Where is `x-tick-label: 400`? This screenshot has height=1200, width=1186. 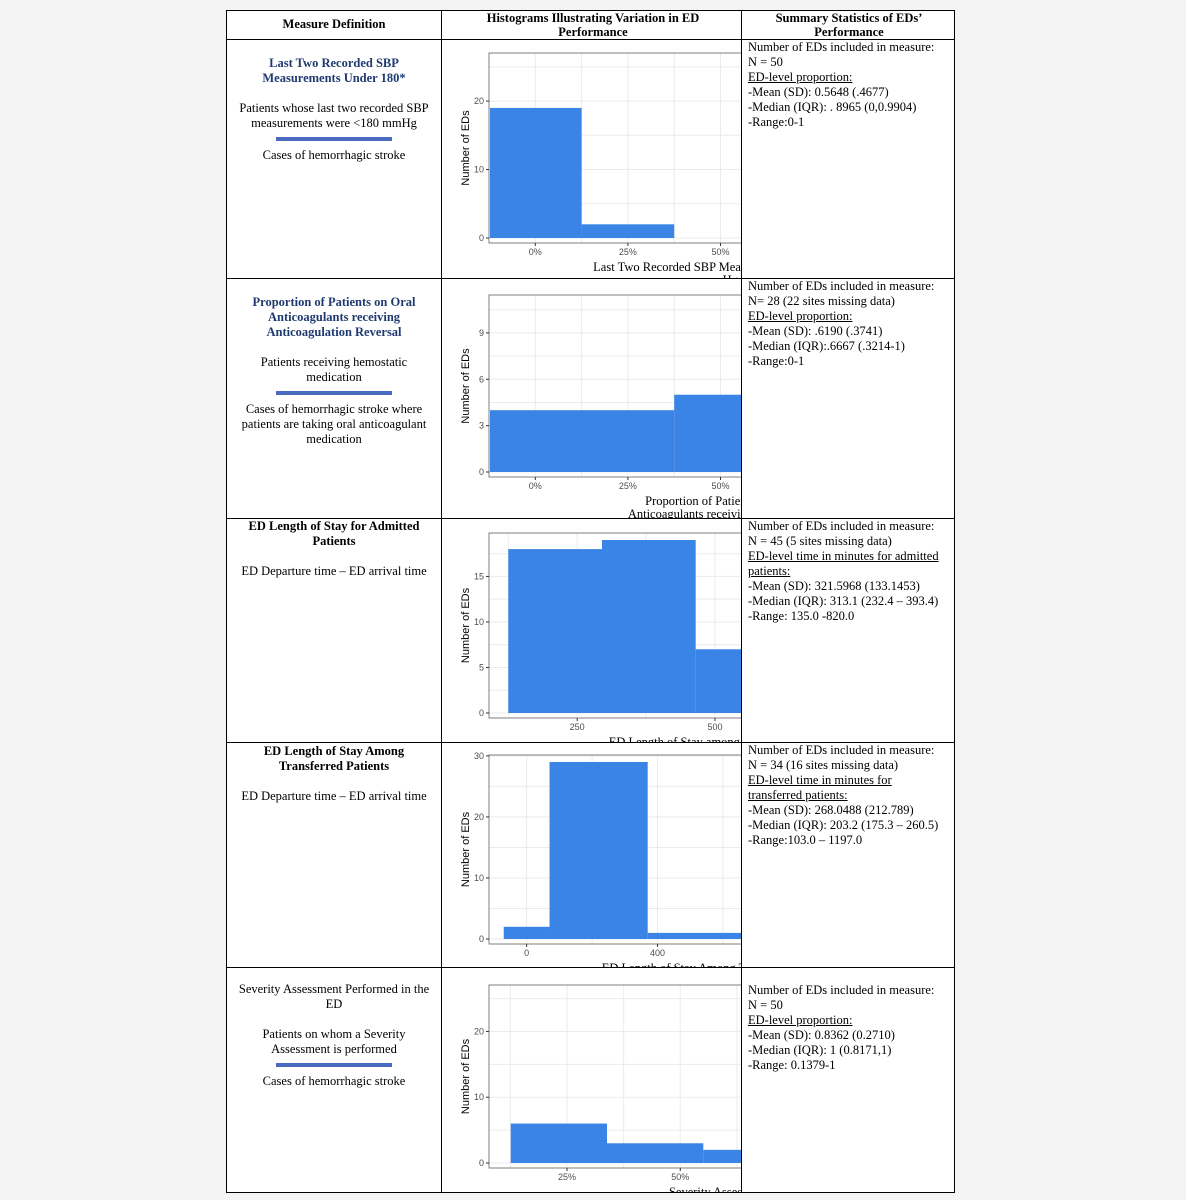 x-tick-label: 400 is located at coordinates (657, 953).